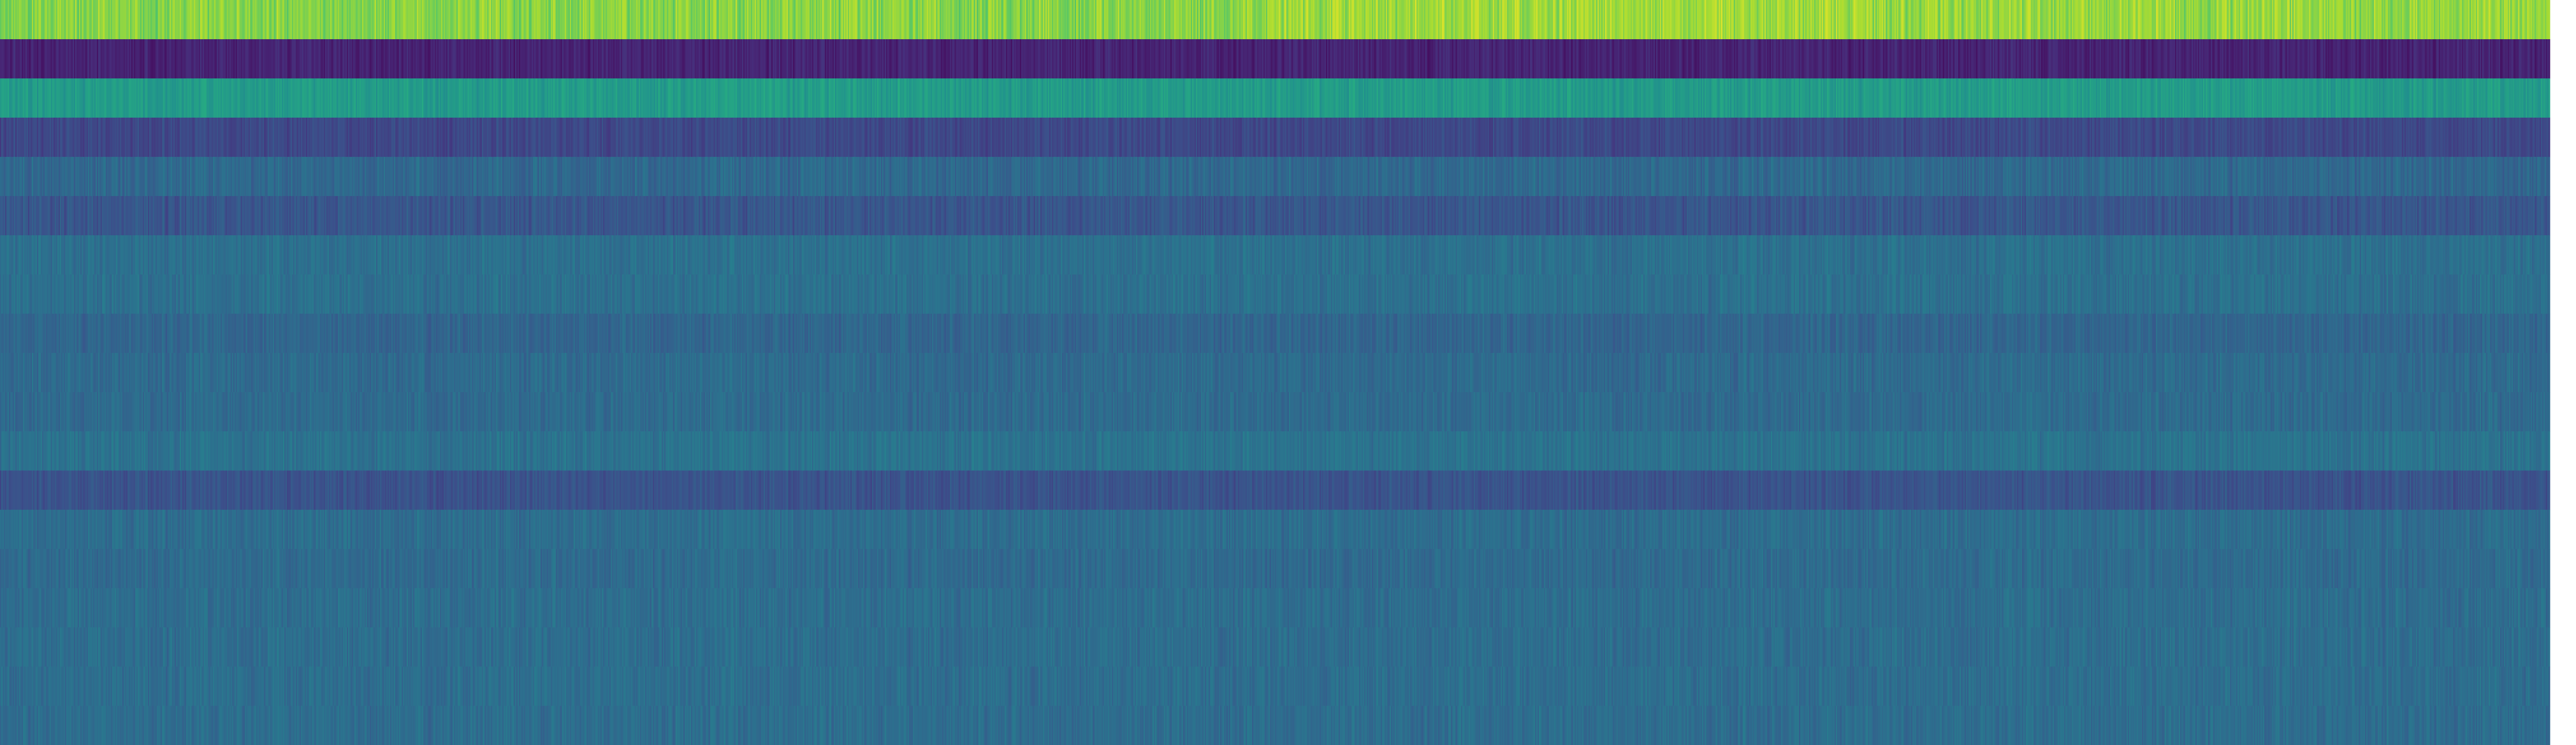 Image resolution: width=2576 pixels, height=745 pixels. I want to click on heatmap-row, so click(1275, 20).